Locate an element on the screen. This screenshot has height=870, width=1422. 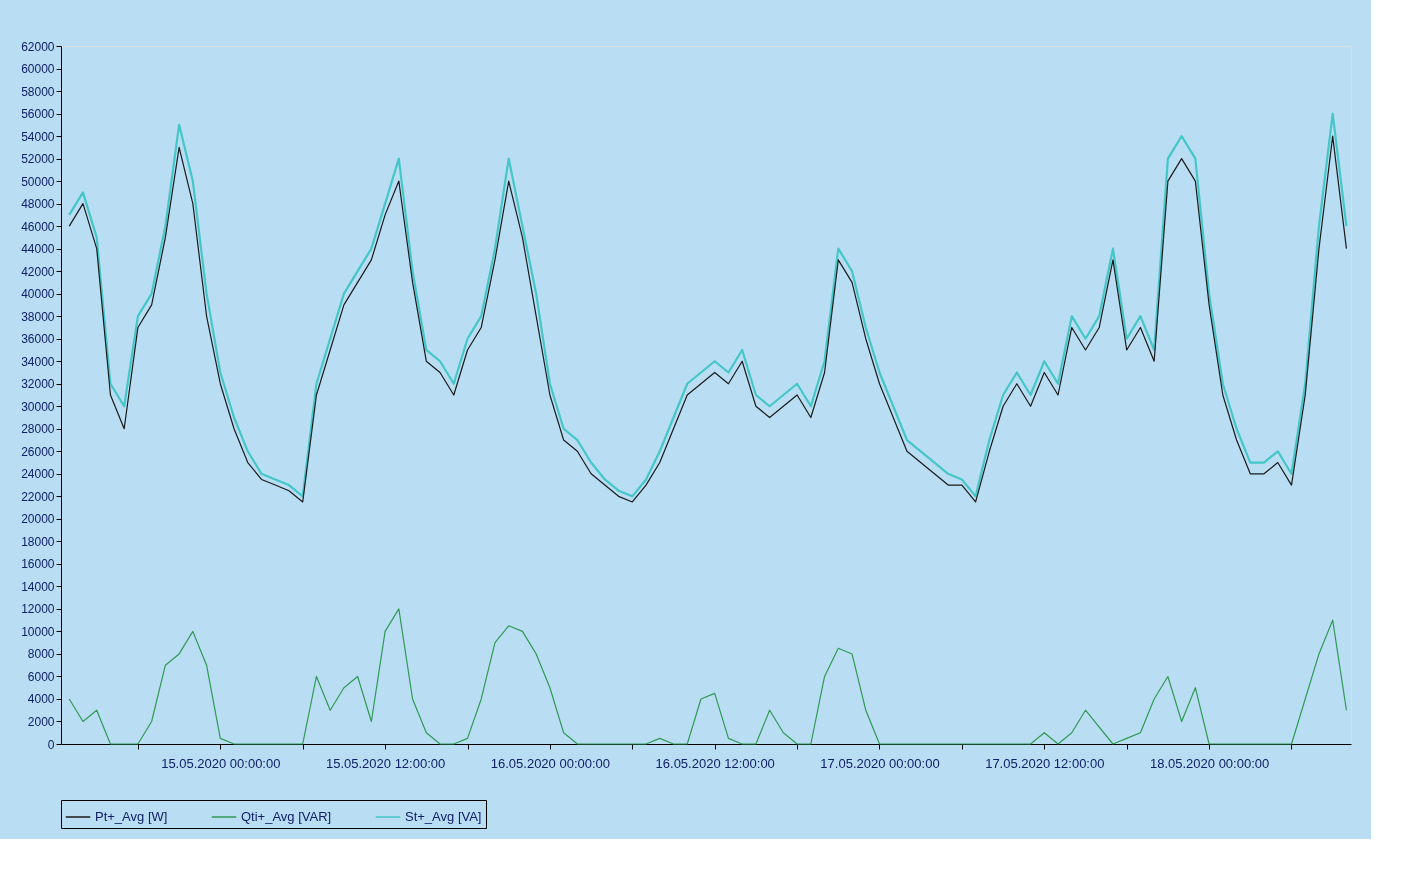
y-tick-label: 42000 is located at coordinates (38, 271).